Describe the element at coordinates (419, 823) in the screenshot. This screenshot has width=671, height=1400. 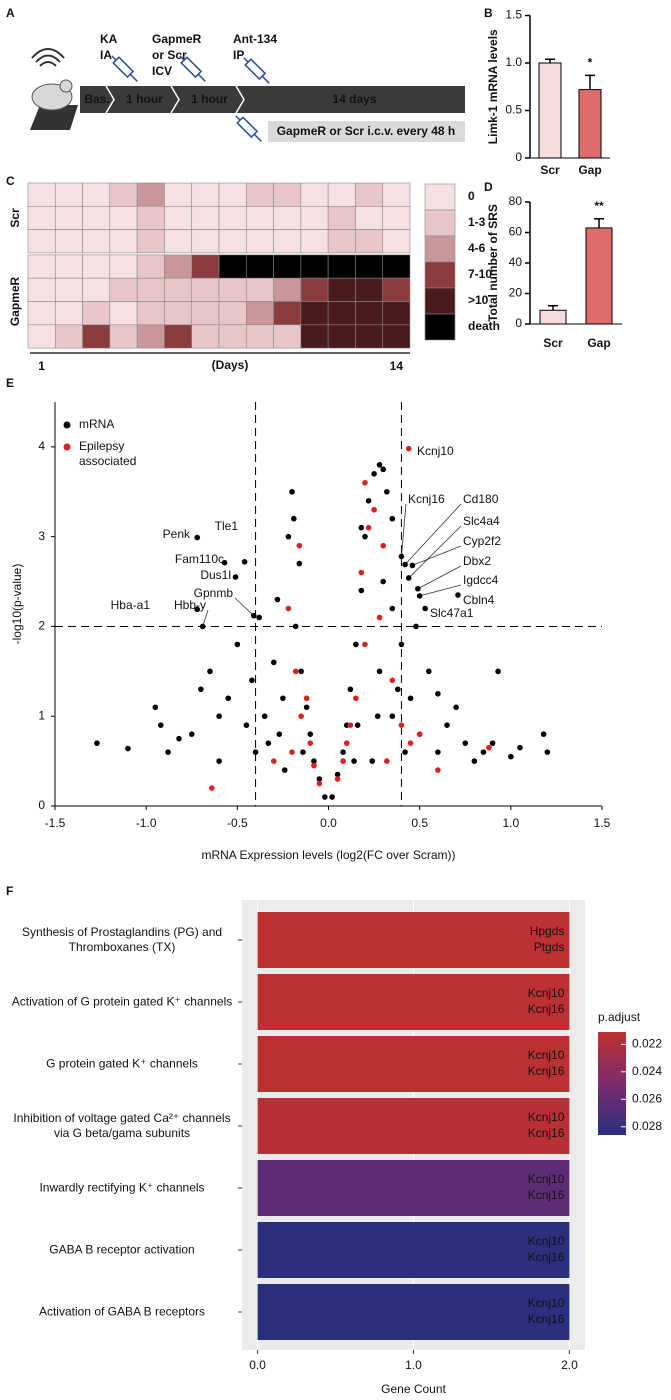
I see `x-tick-label: 0.5` at that location.